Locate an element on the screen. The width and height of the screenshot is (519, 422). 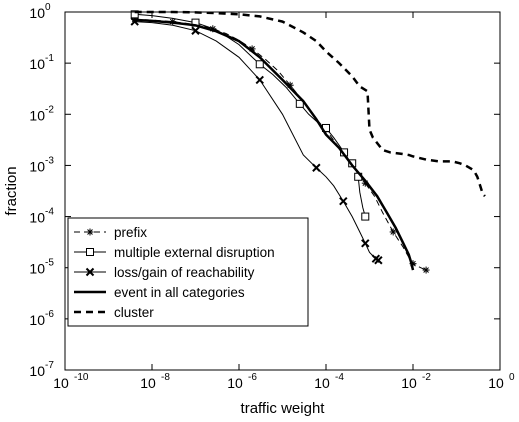
x-tick-exponent: -4 is located at coordinates (339, 377).